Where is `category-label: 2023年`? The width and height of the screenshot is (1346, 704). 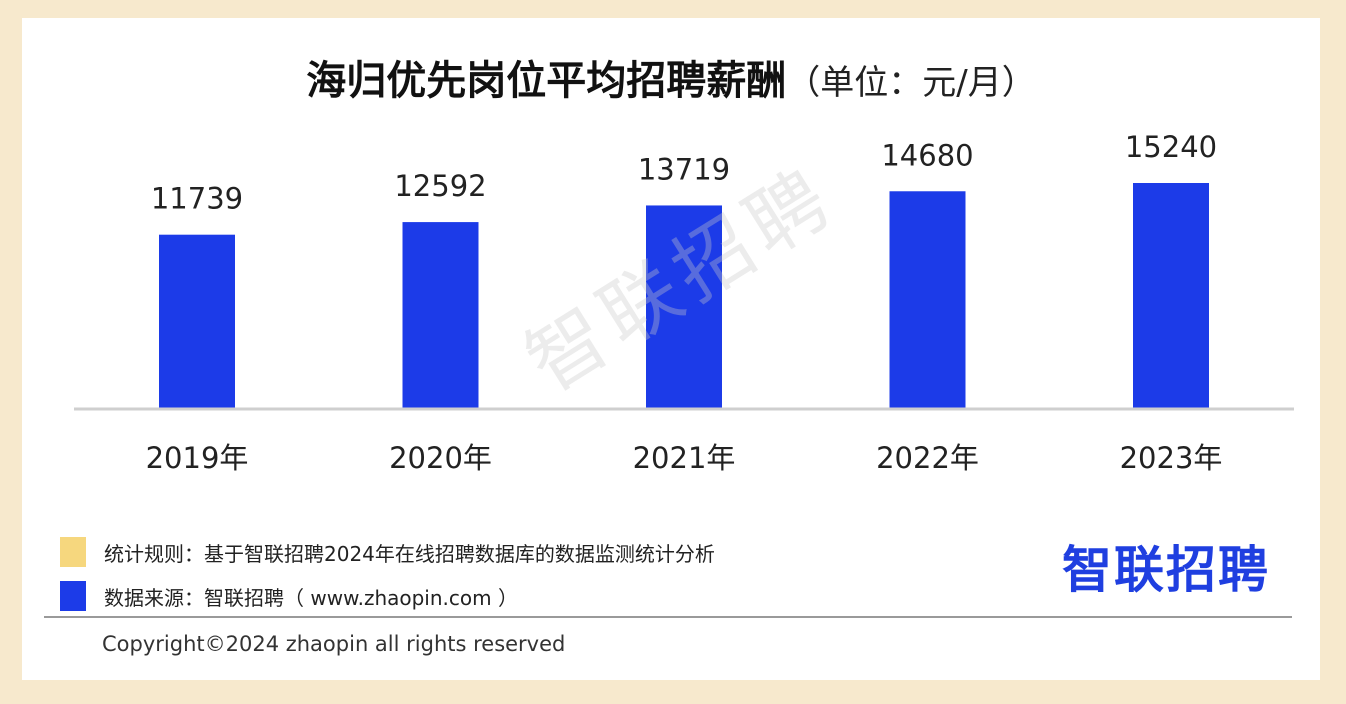
category-label: 2023年 is located at coordinates (1171, 458).